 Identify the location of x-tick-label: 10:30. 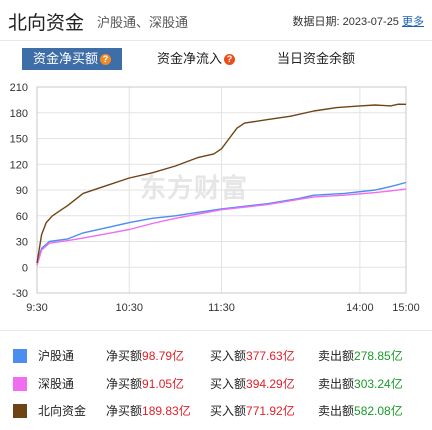
(129, 308).